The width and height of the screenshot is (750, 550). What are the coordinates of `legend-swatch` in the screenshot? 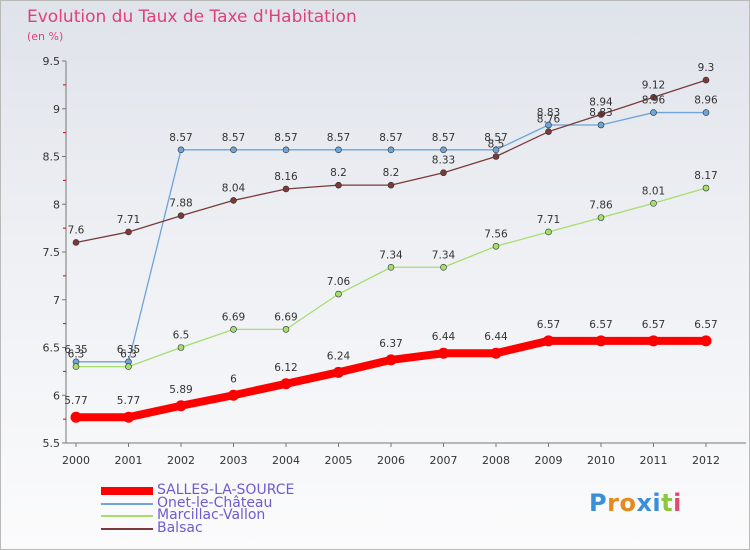 It's located at (127, 503).